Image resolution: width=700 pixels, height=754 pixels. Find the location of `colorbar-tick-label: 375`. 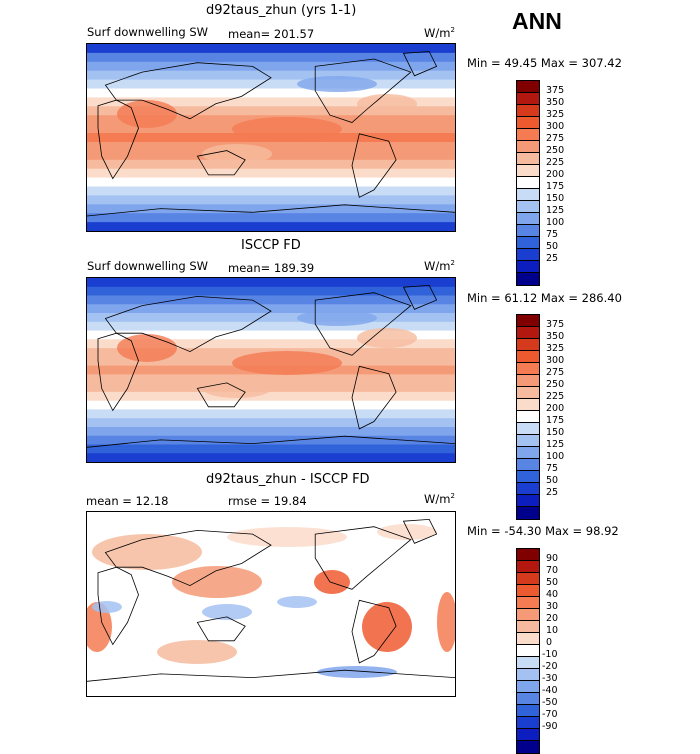

colorbar-tick-label: 375 is located at coordinates (555, 324).